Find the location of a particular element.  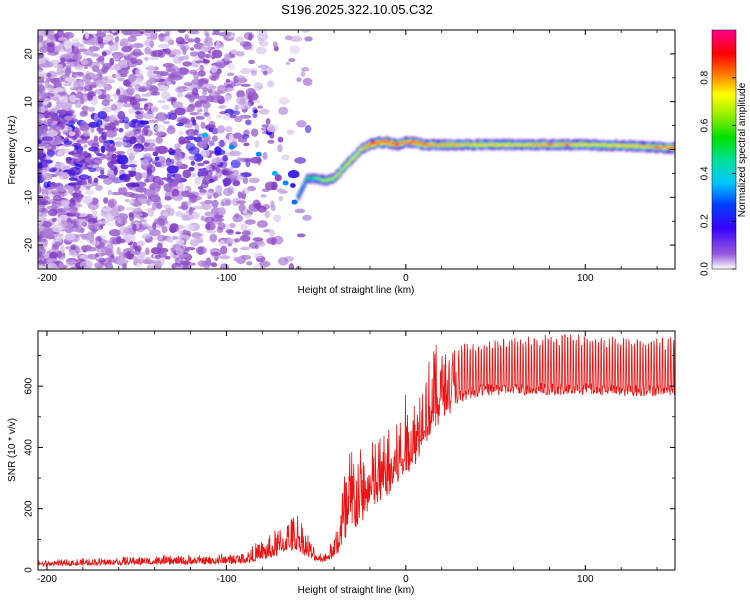

spectrogram-y-tick-label: -20 is located at coordinates (29, 244).